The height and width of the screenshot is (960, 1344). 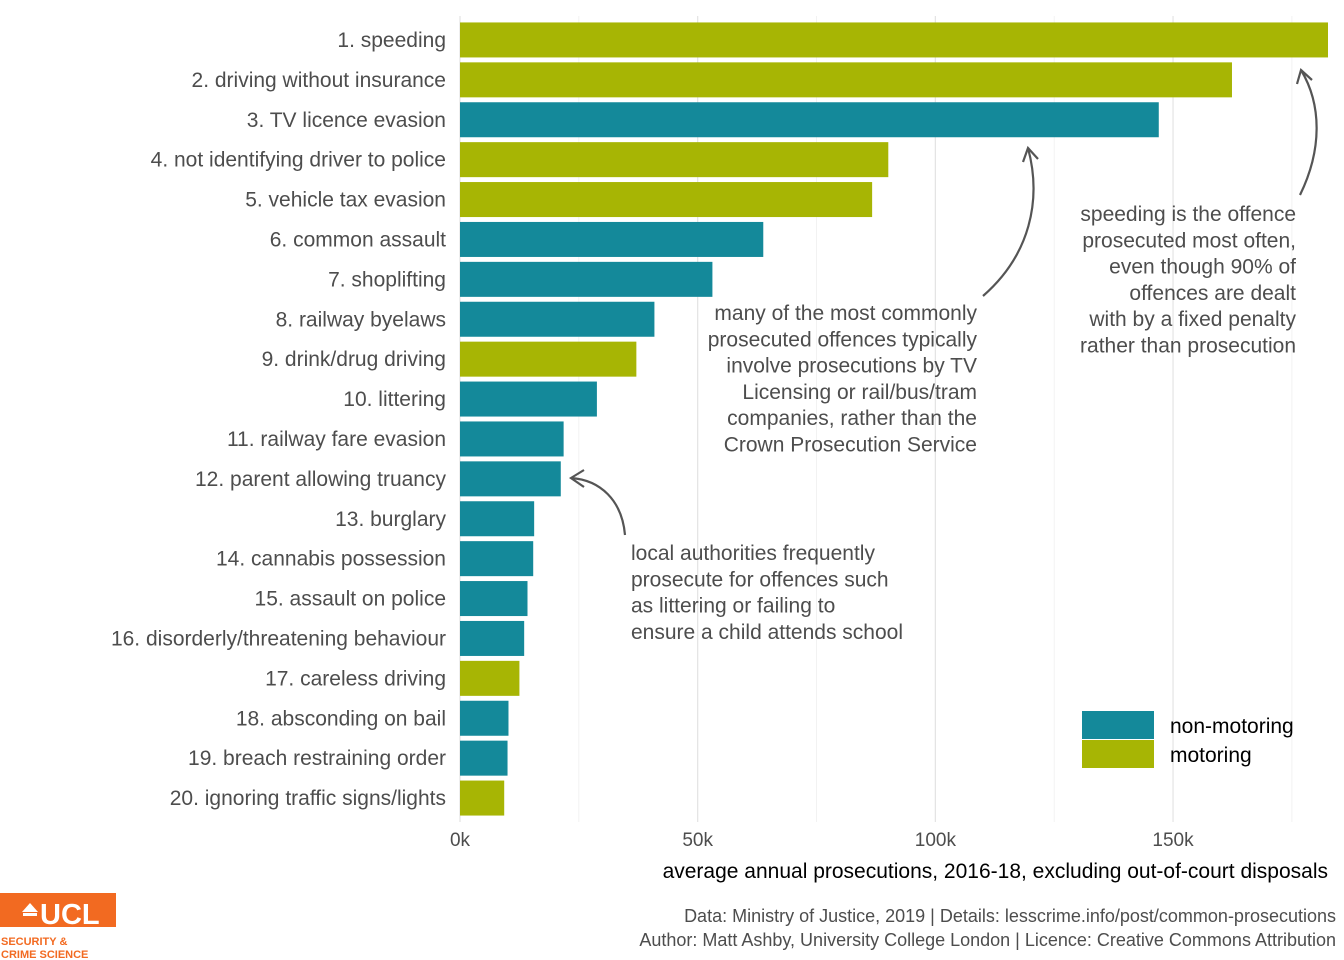 I want to click on legend-swatch-motoring, so click(x=1118, y=754).